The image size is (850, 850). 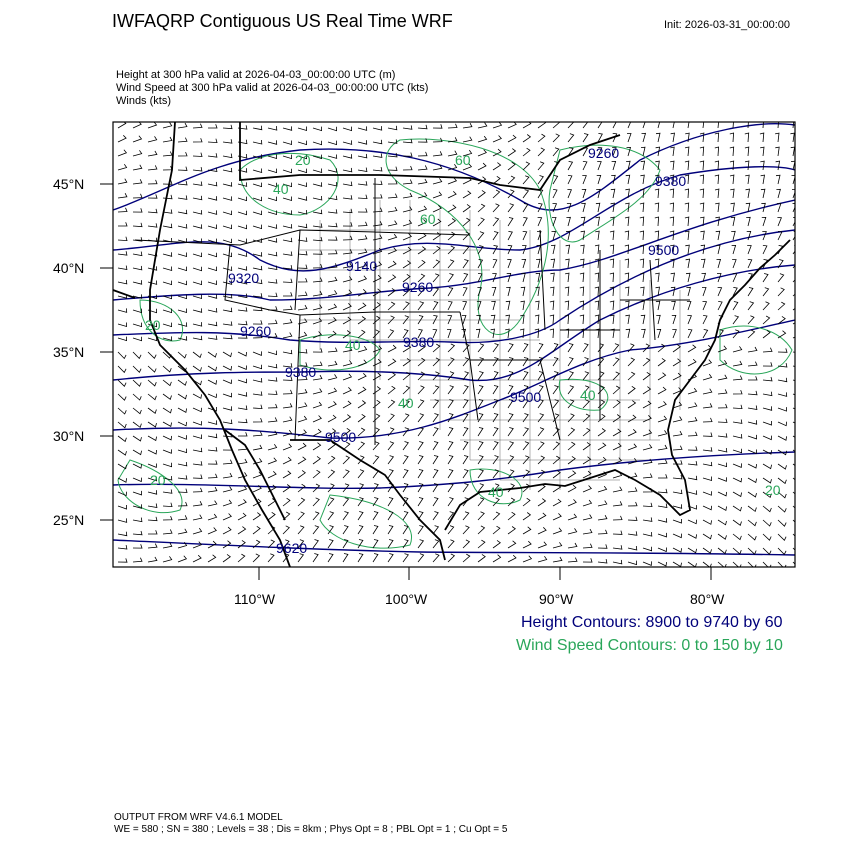 I want to click on lon-label: 100°W, so click(x=406, y=599).